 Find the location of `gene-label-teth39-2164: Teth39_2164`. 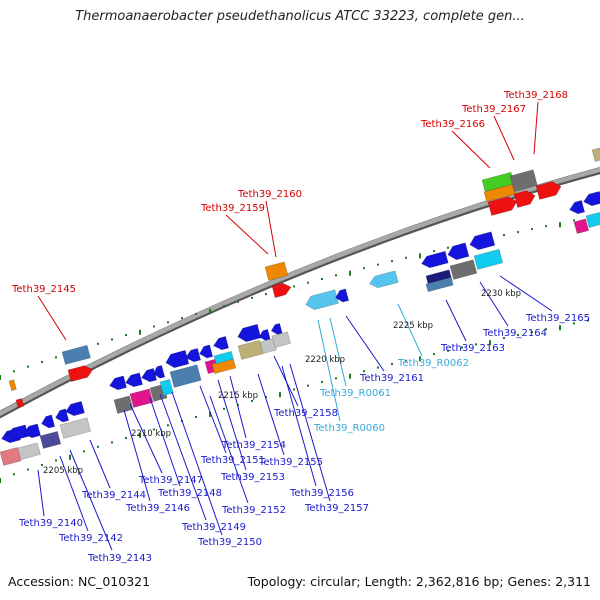

gene-label-teth39-2164: Teth39_2164 is located at coordinates (514, 333).